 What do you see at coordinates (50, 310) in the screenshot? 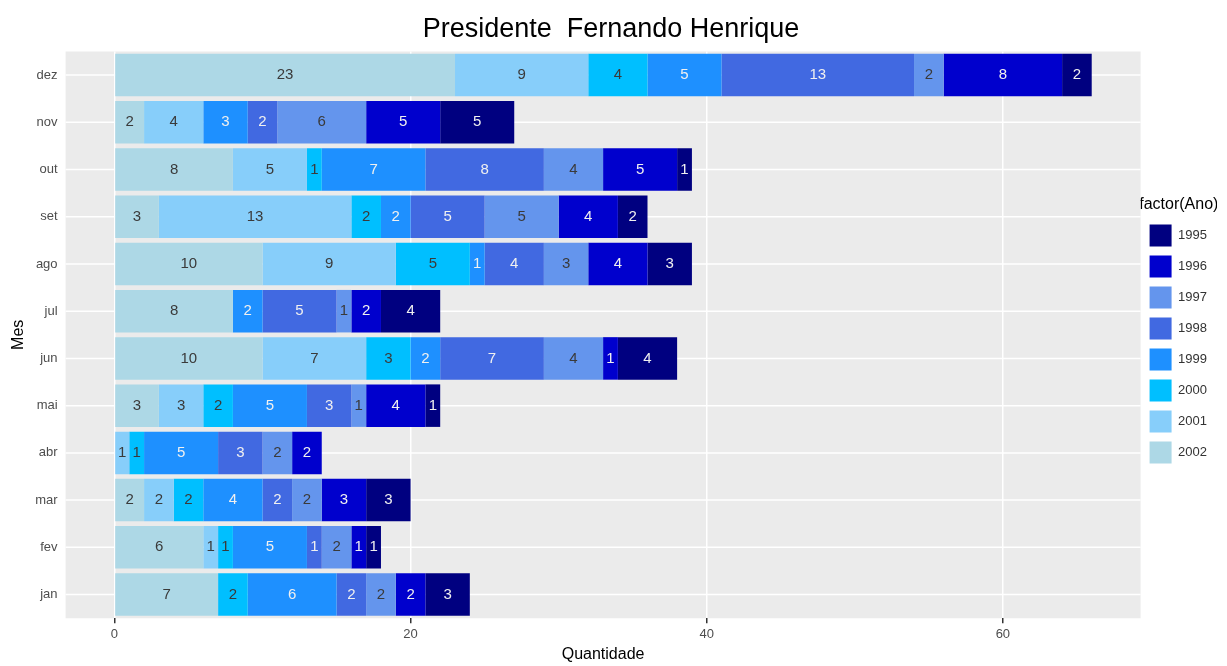
I see `y-tick-label: jul` at bounding box center [50, 310].